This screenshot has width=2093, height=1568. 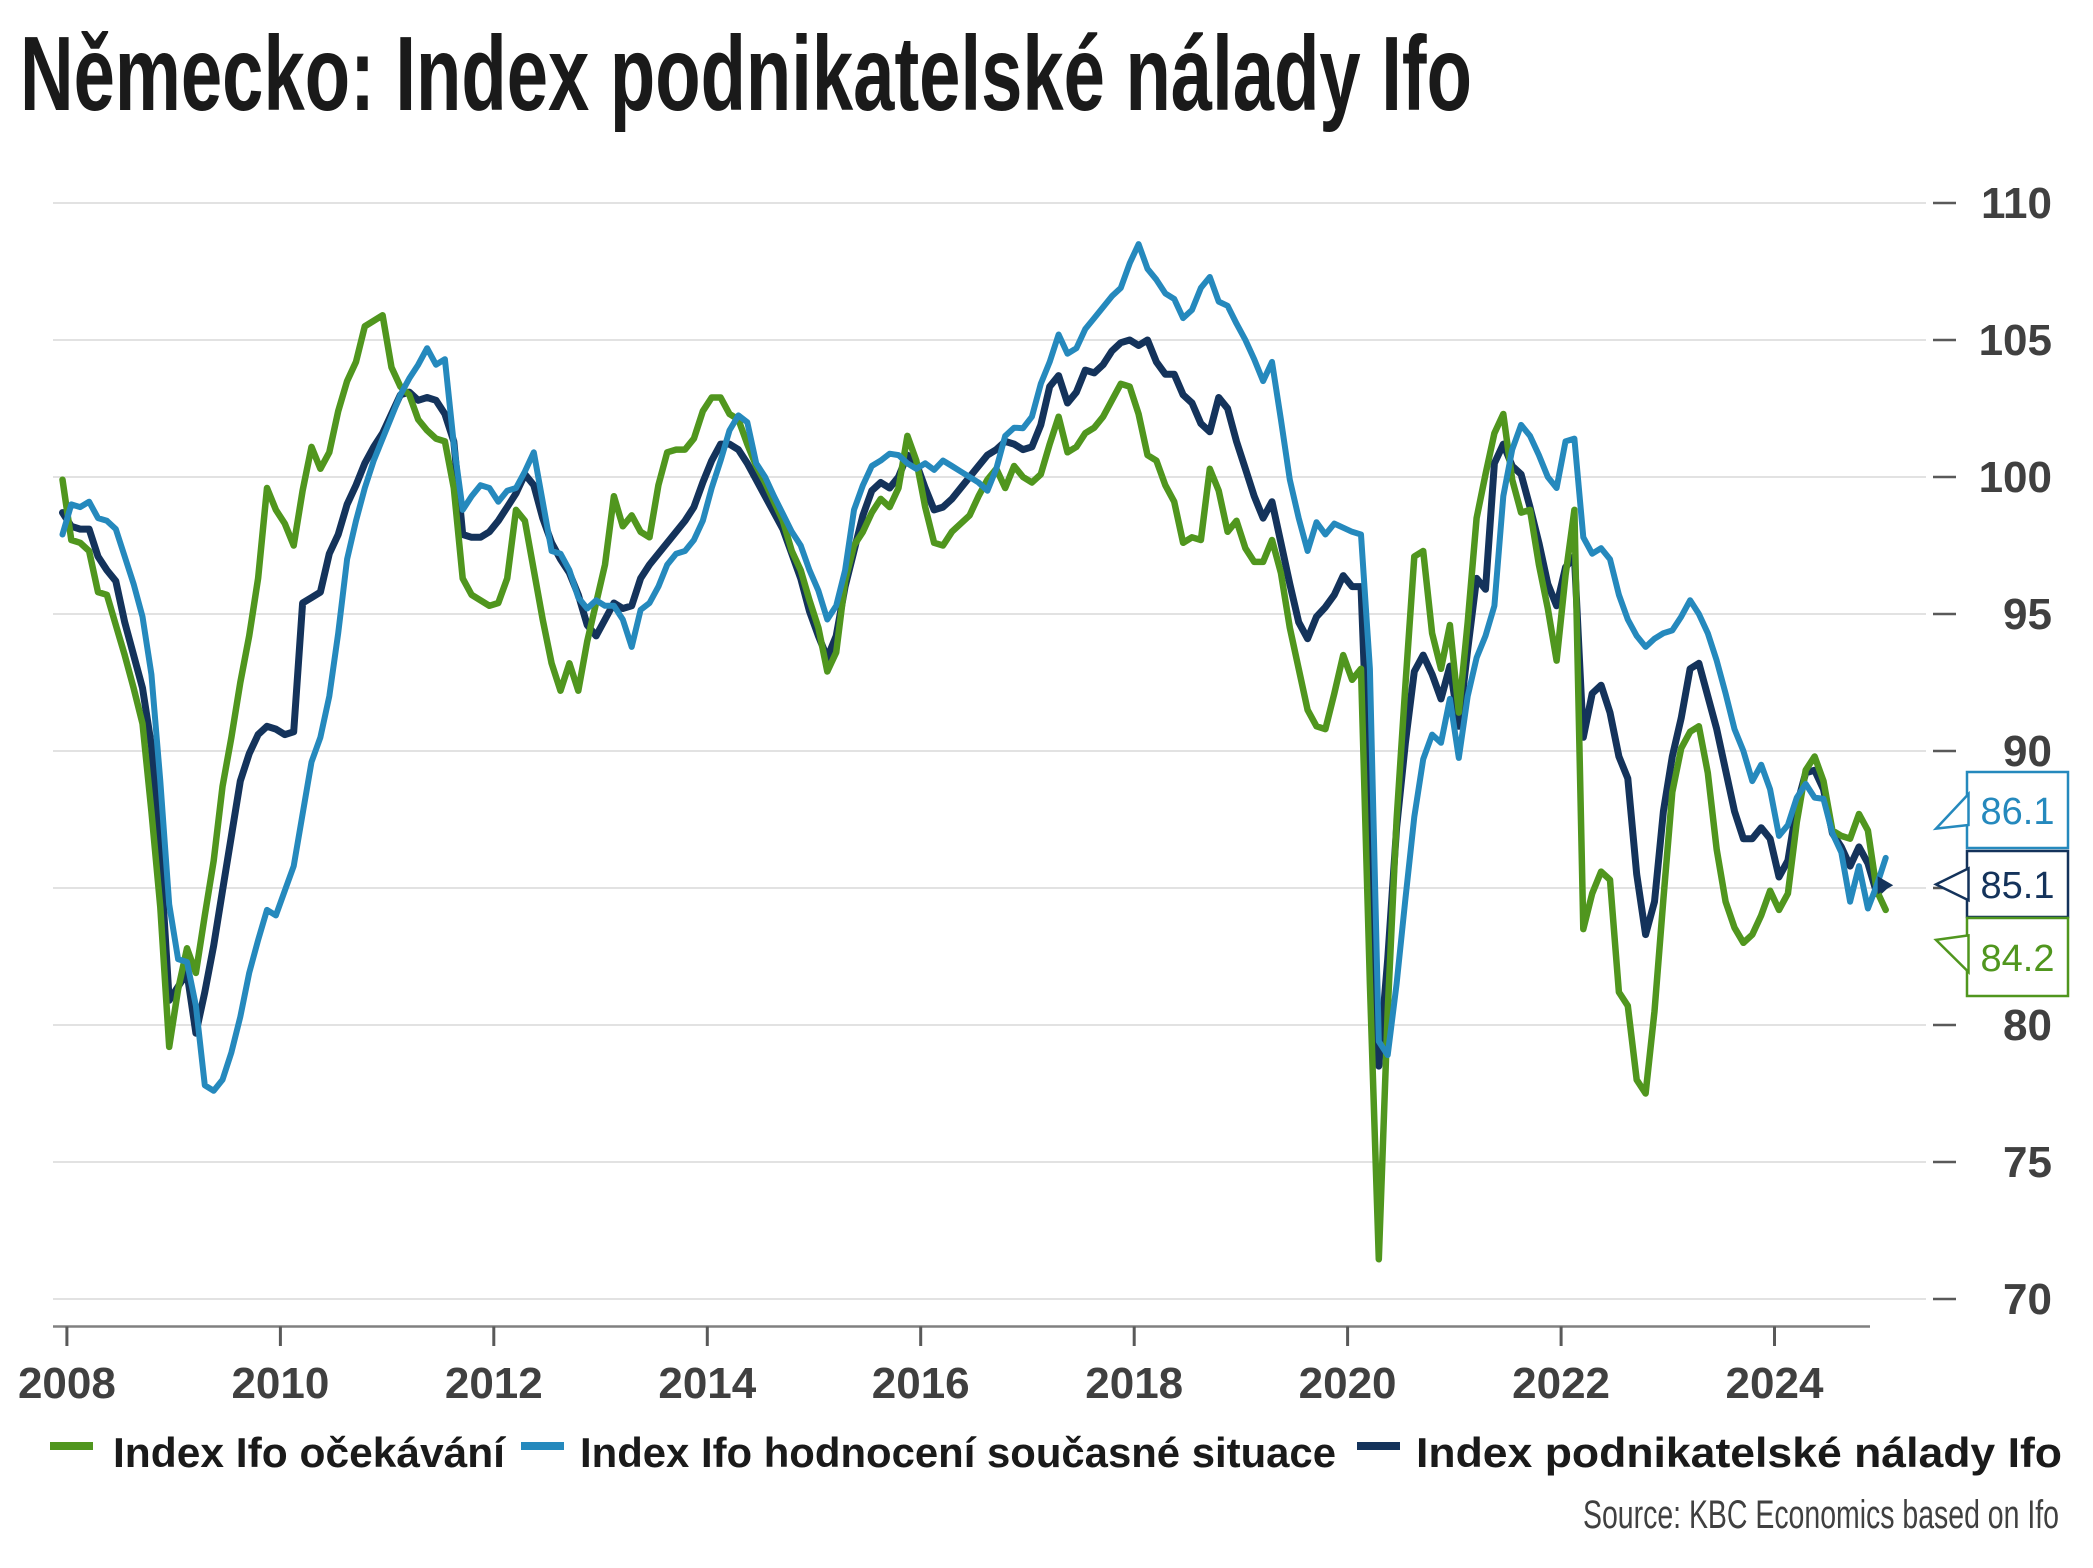 What do you see at coordinates (280, 1383) in the screenshot?
I see `svg-text: 2010` at bounding box center [280, 1383].